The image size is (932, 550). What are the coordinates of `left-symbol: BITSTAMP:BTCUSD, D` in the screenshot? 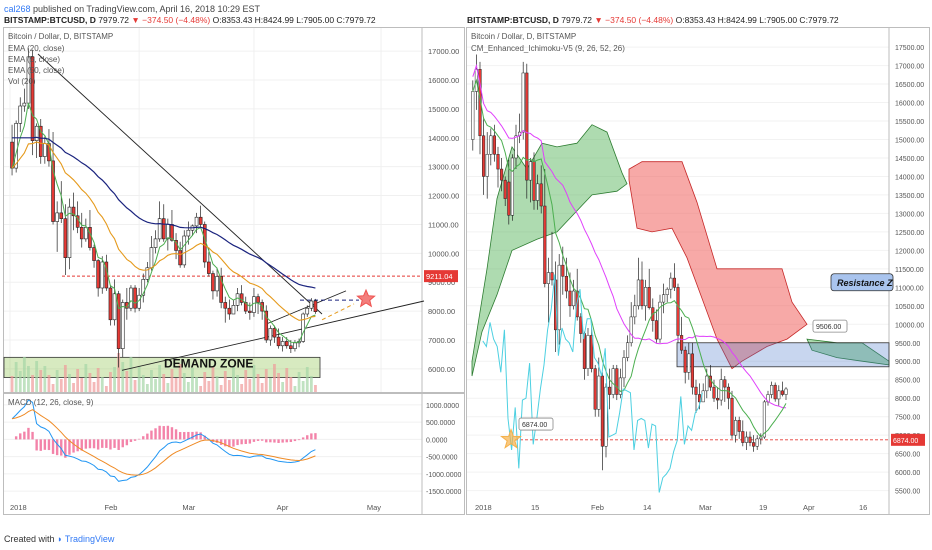 It's located at (50, 20).